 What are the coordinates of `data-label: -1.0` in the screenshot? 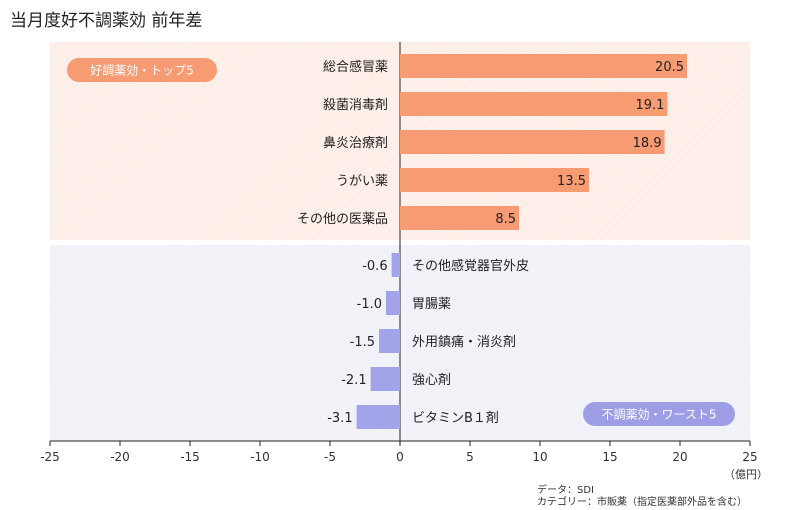 It's located at (369, 304).